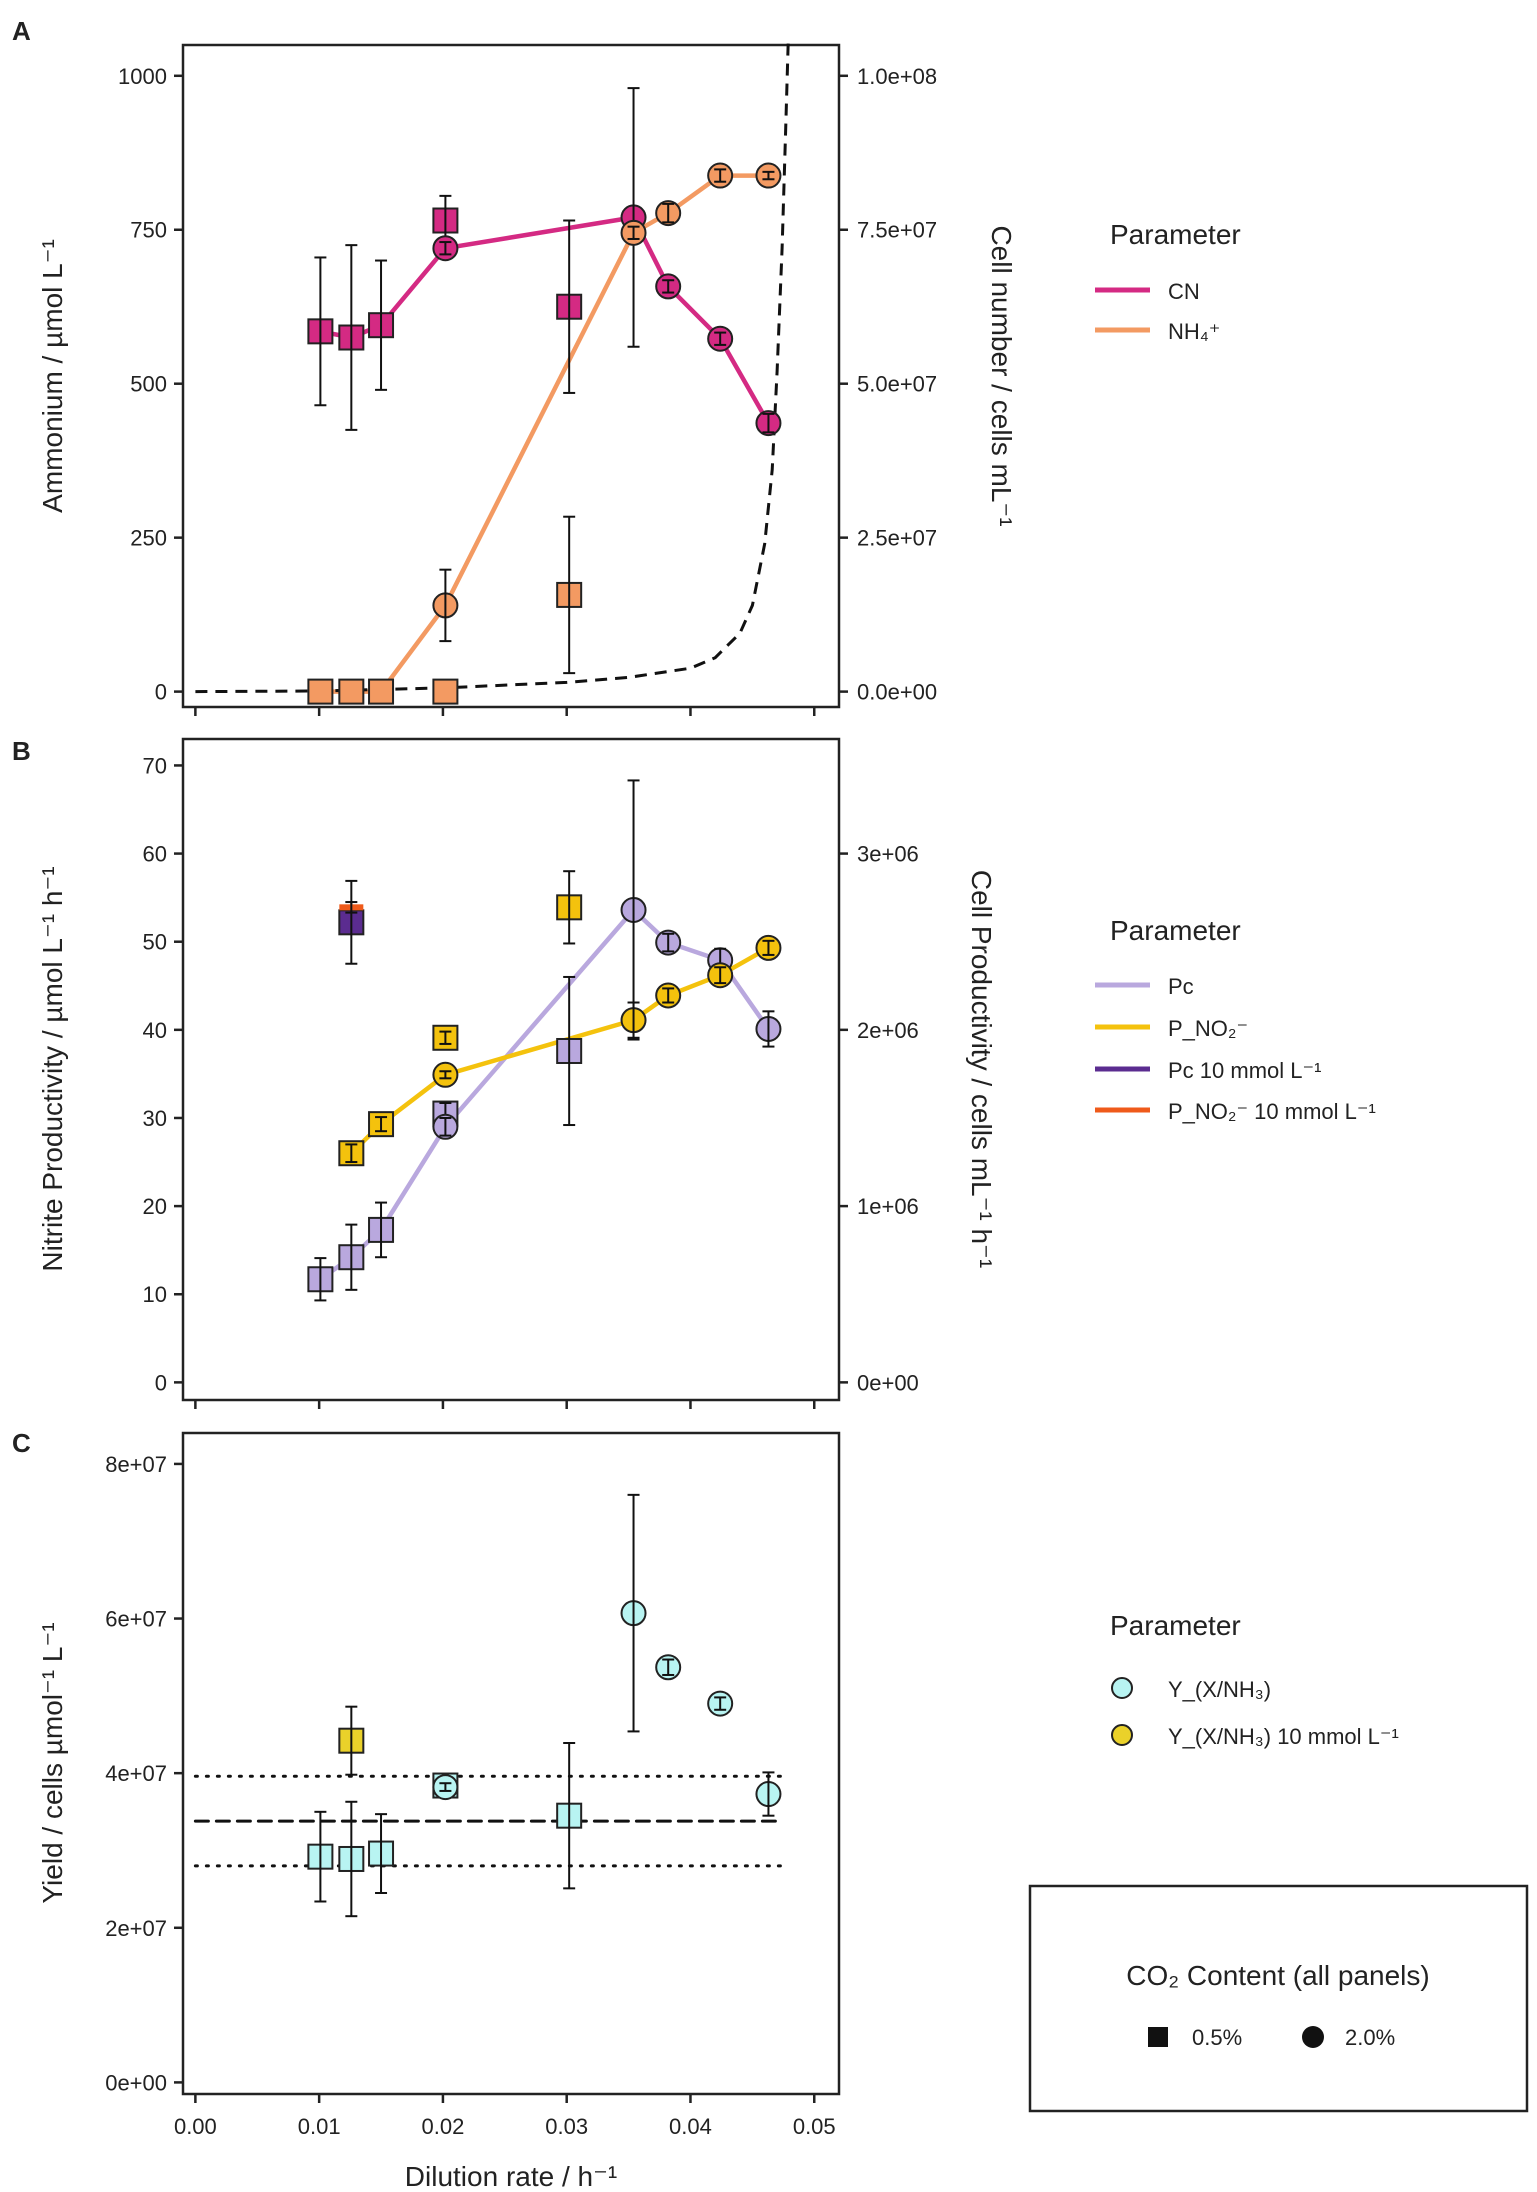 The width and height of the screenshot is (1537, 2192). Describe the element at coordinates (1181, 986) in the screenshot. I see `legend-pc-label: Pc` at that location.